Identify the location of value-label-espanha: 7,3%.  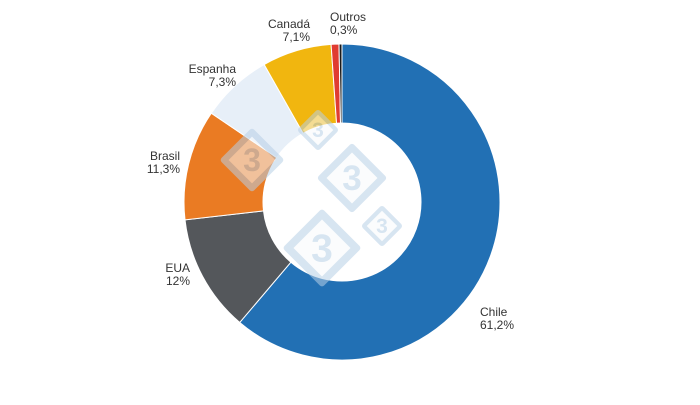
(223, 82).